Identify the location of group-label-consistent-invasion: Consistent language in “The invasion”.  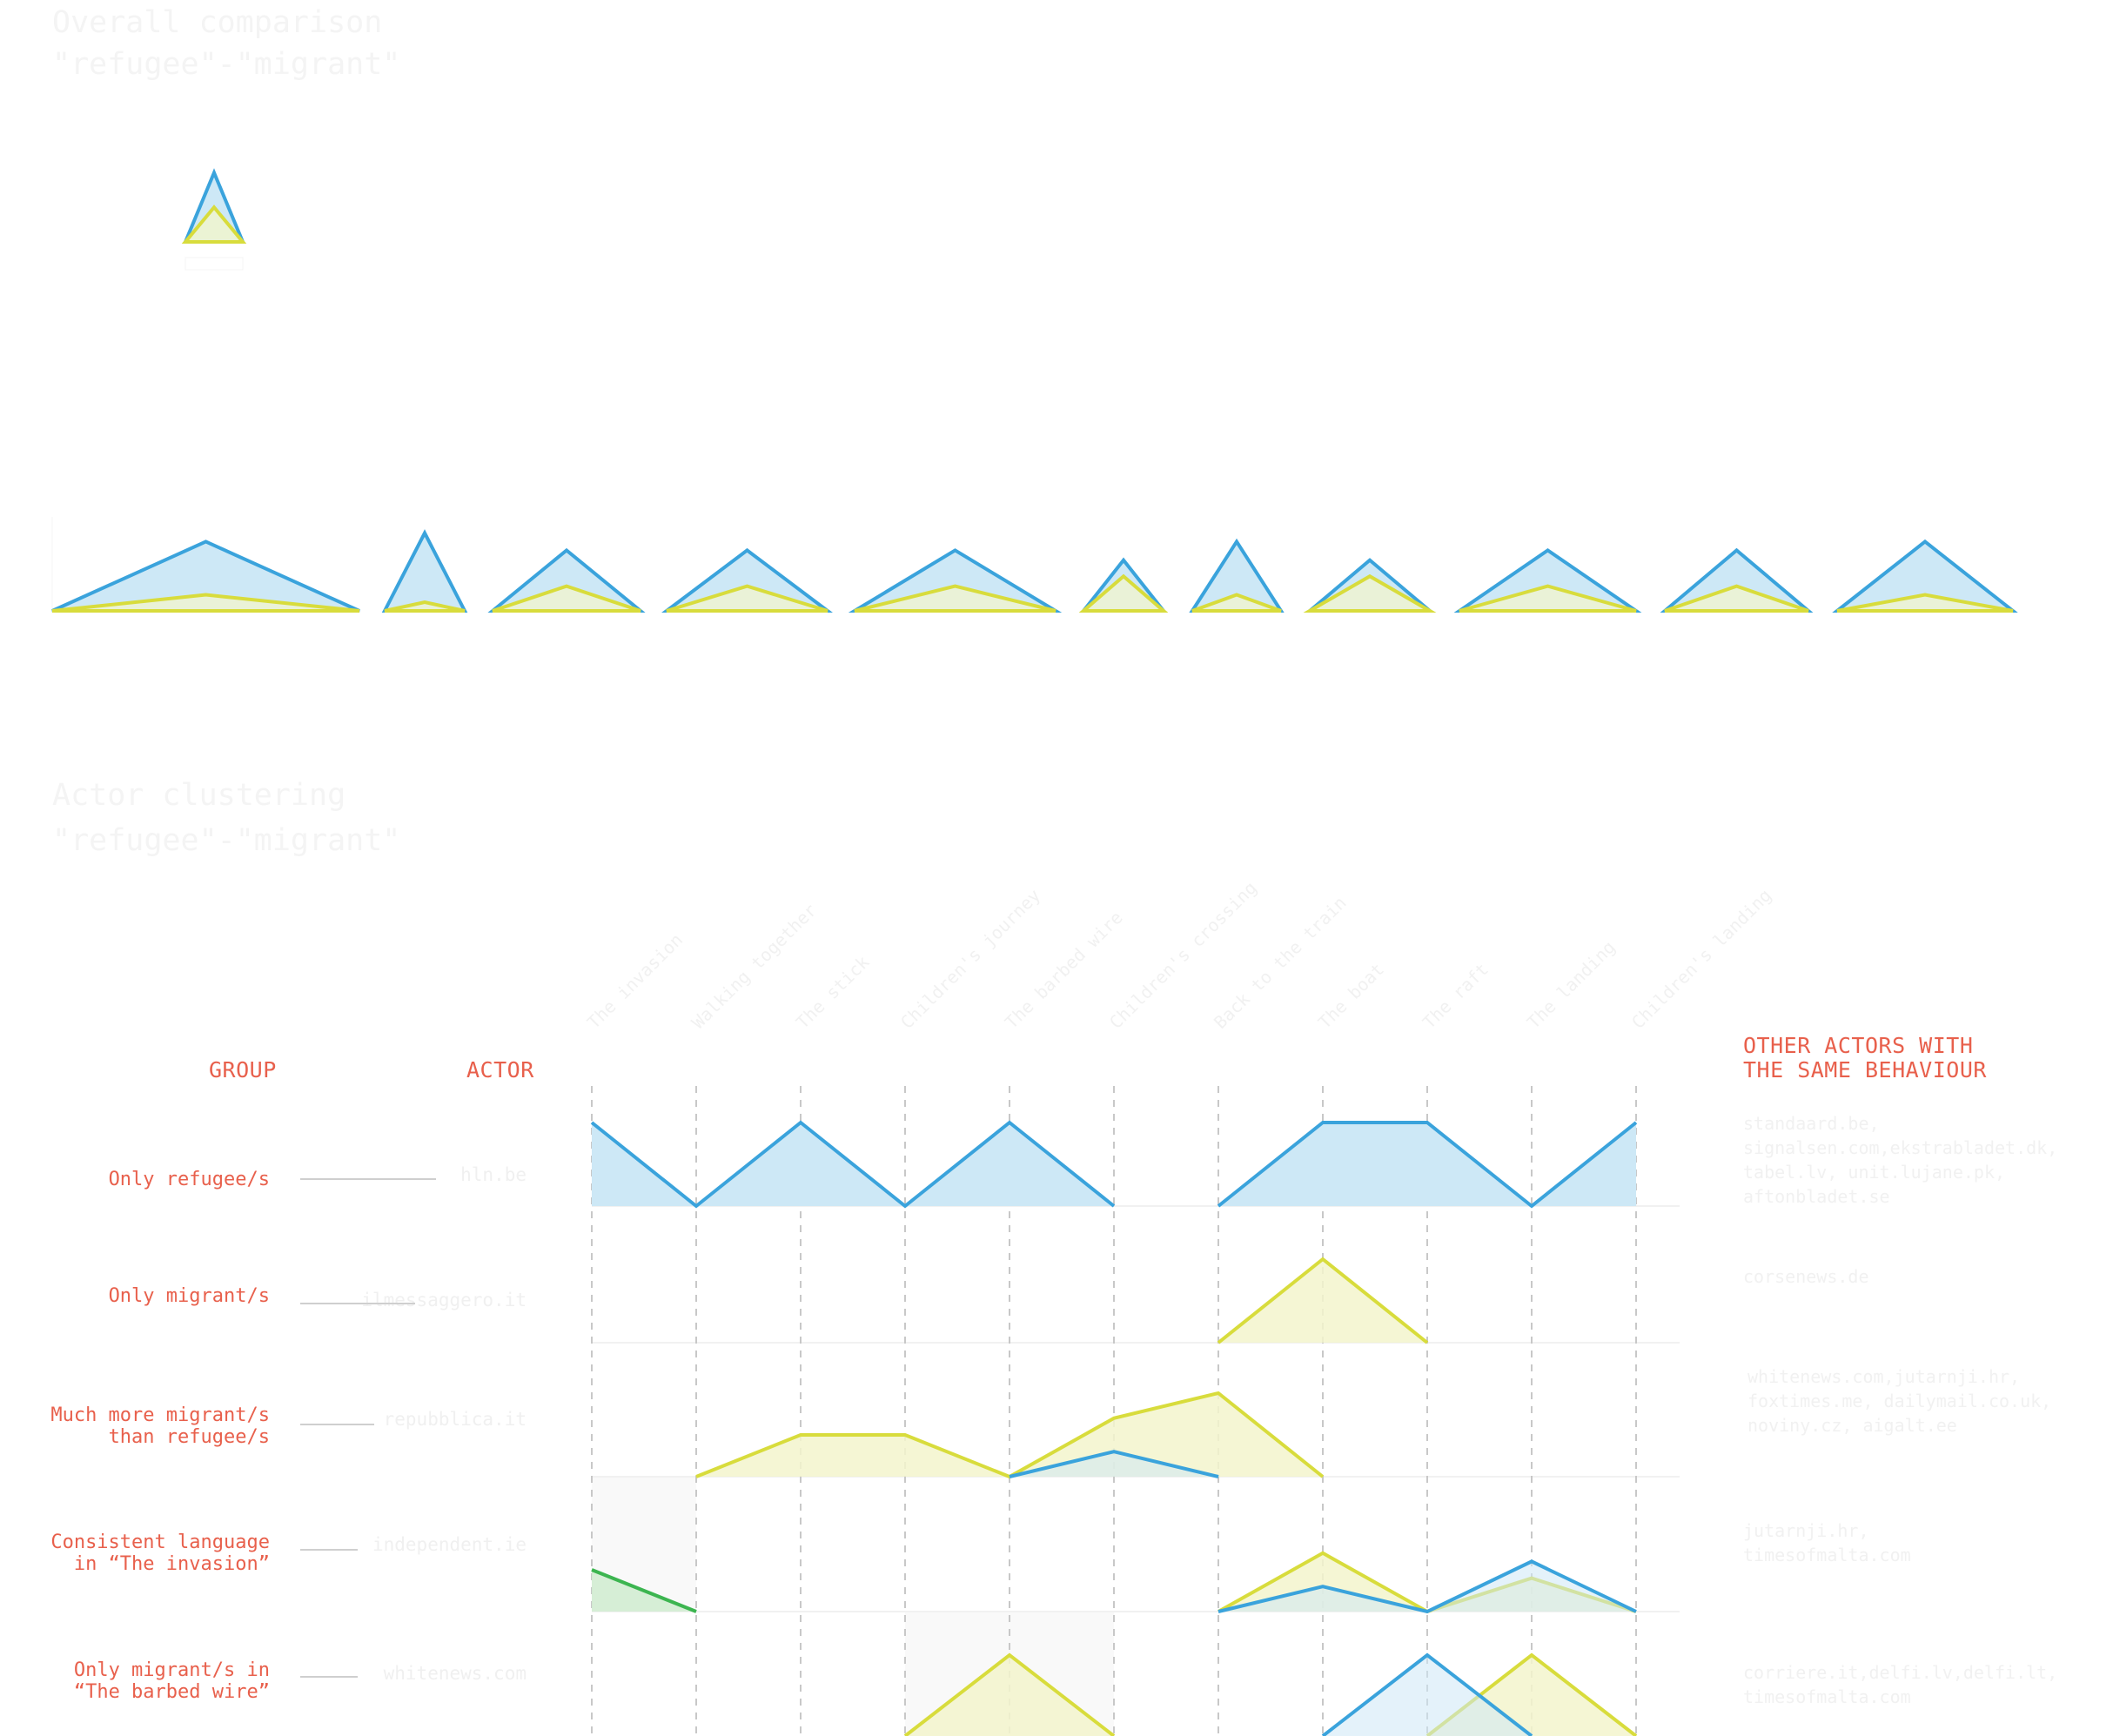
(160, 1553).